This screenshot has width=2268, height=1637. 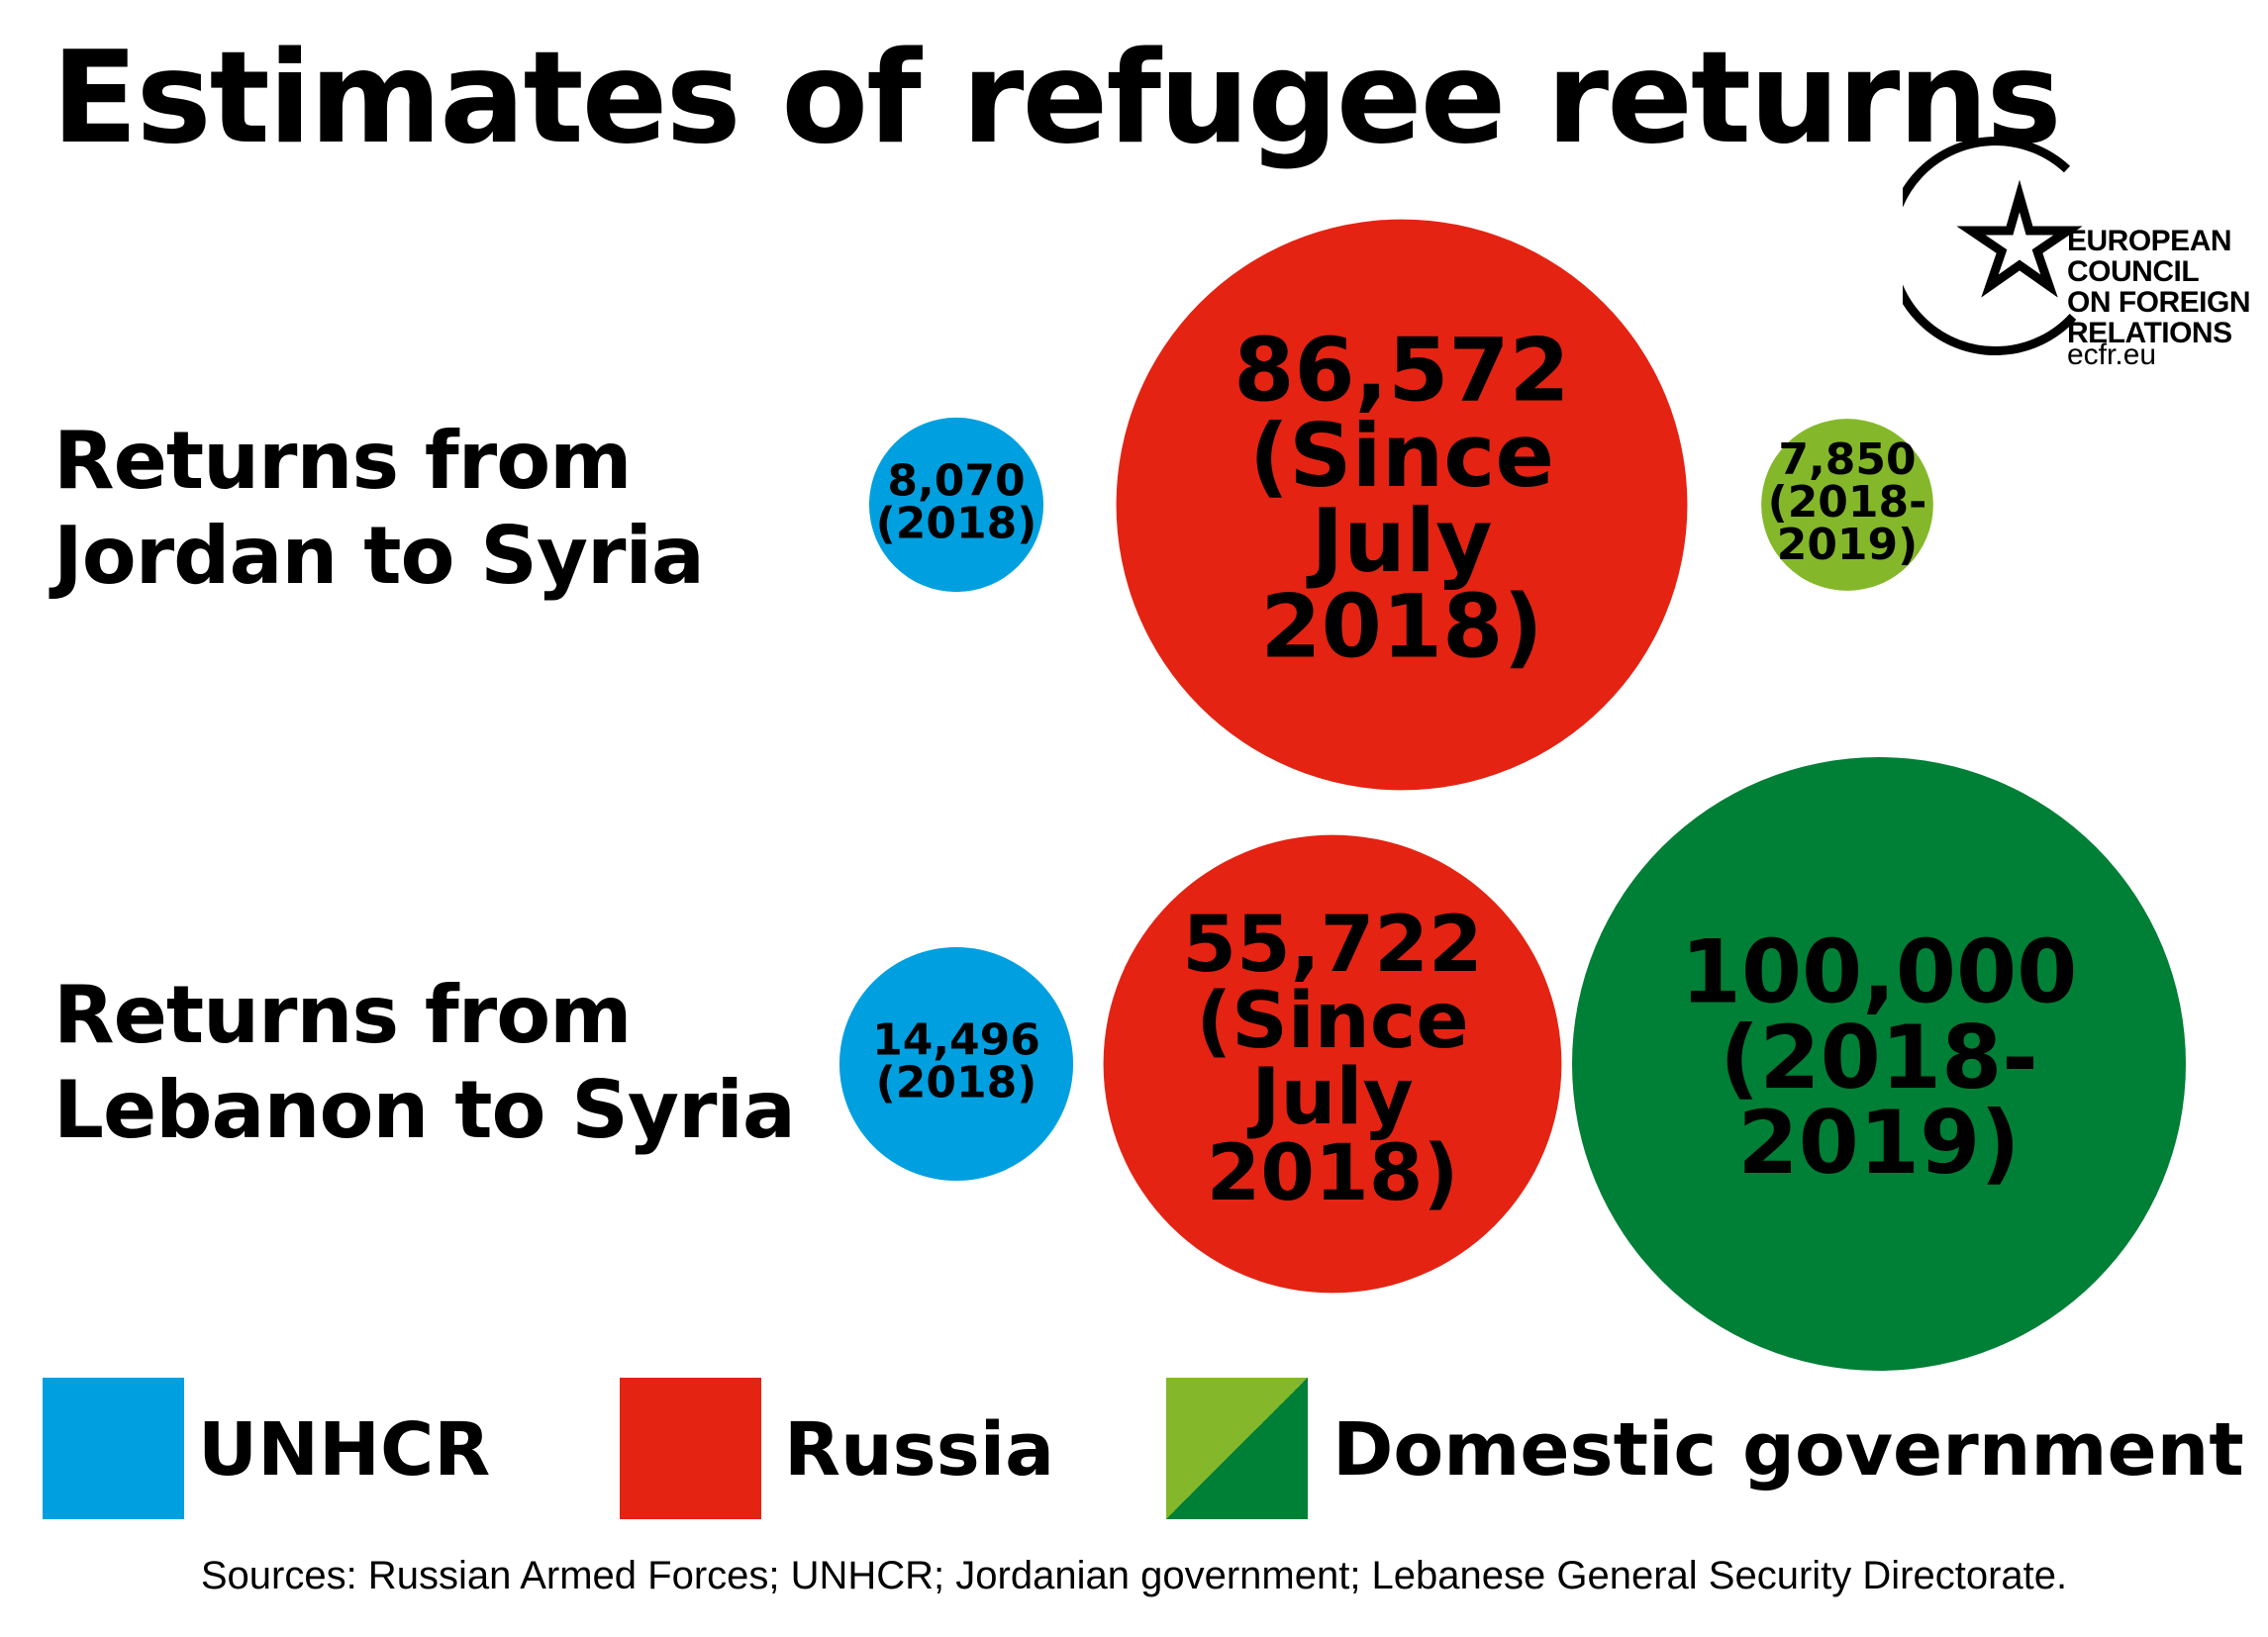 I want to click on legend-label-unhcr: UNHCR, so click(x=344, y=1450).